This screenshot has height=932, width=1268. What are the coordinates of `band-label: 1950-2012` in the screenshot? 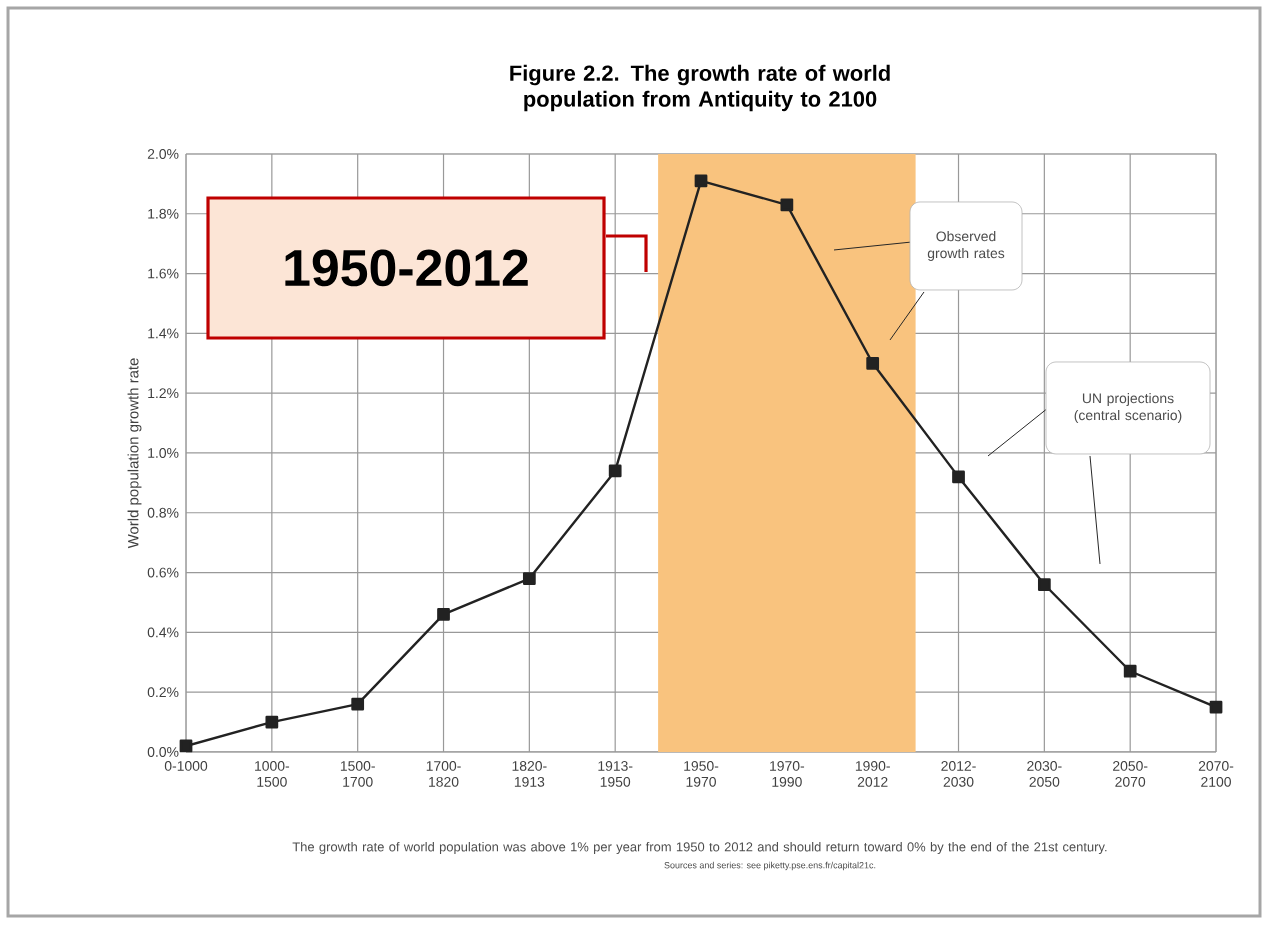 It's located at (406, 268).